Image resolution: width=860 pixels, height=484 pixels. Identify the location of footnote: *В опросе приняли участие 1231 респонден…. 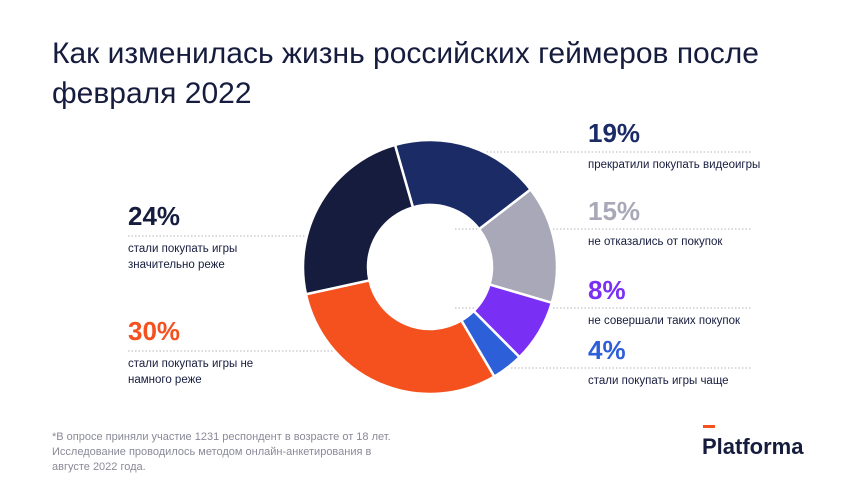
(221, 452).